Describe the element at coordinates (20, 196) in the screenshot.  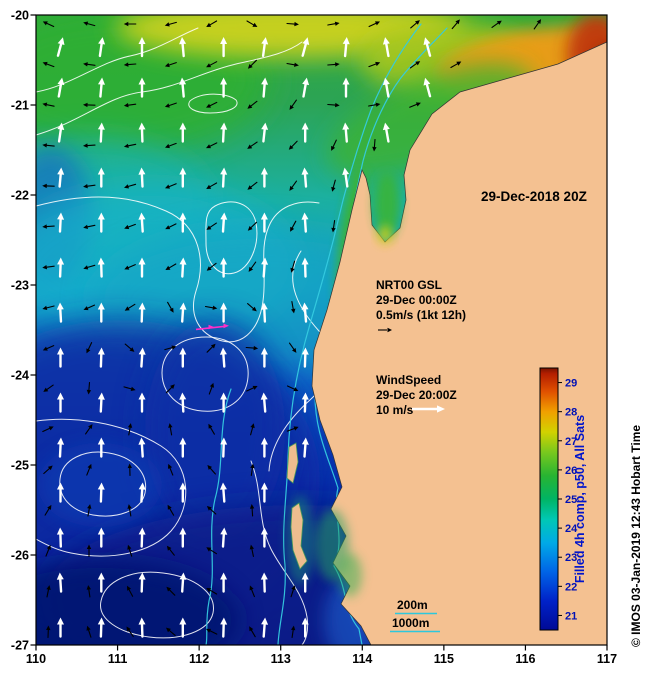
I see `y-tick-label: -22` at that location.